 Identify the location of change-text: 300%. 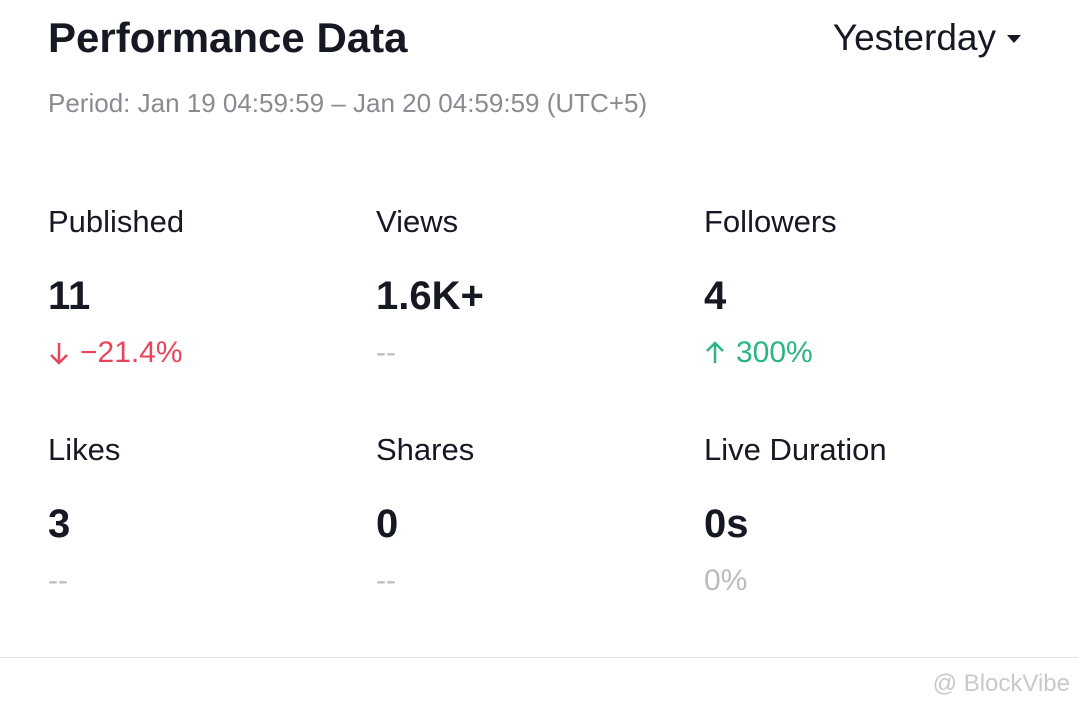
(774, 352).